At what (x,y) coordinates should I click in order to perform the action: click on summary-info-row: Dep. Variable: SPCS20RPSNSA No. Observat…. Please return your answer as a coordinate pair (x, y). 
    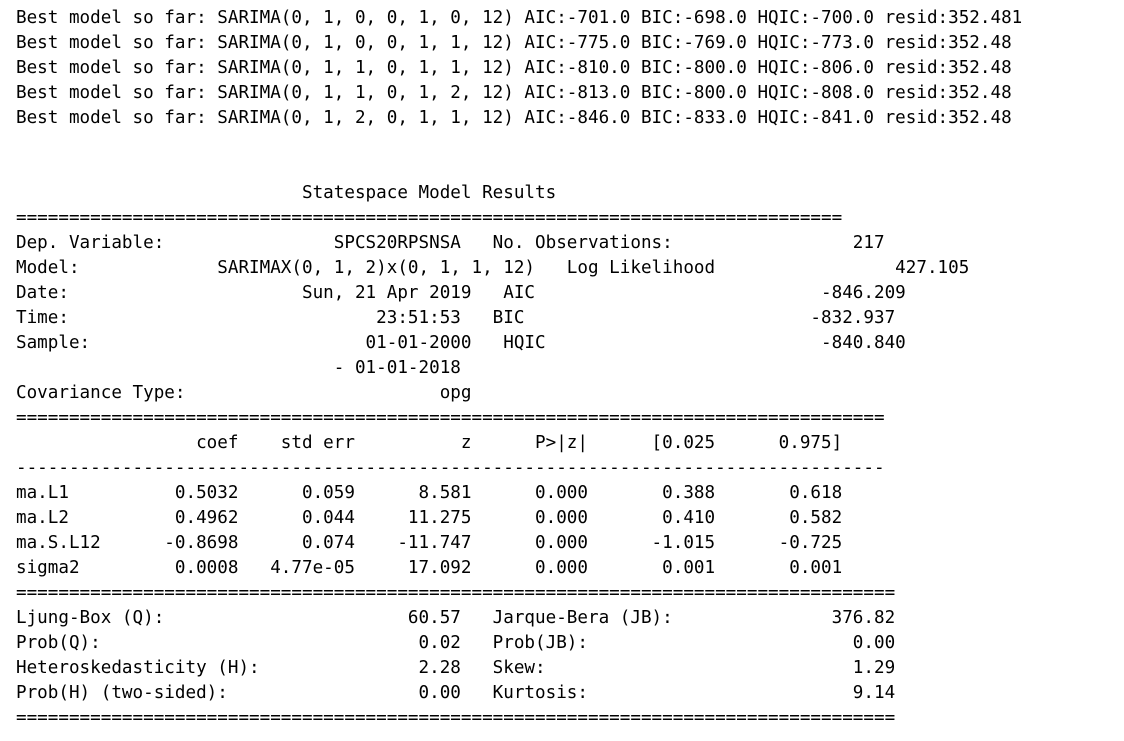
    Looking at the image, I should click on (450, 243).